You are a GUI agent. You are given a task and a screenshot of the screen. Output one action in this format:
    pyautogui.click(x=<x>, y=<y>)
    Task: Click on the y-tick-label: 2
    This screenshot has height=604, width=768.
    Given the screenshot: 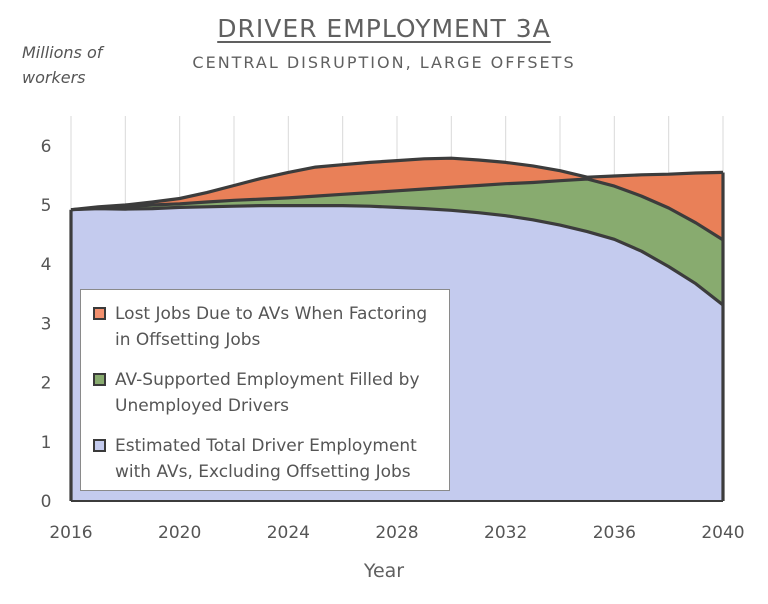 What is the action you would take?
    pyautogui.click(x=46, y=384)
    